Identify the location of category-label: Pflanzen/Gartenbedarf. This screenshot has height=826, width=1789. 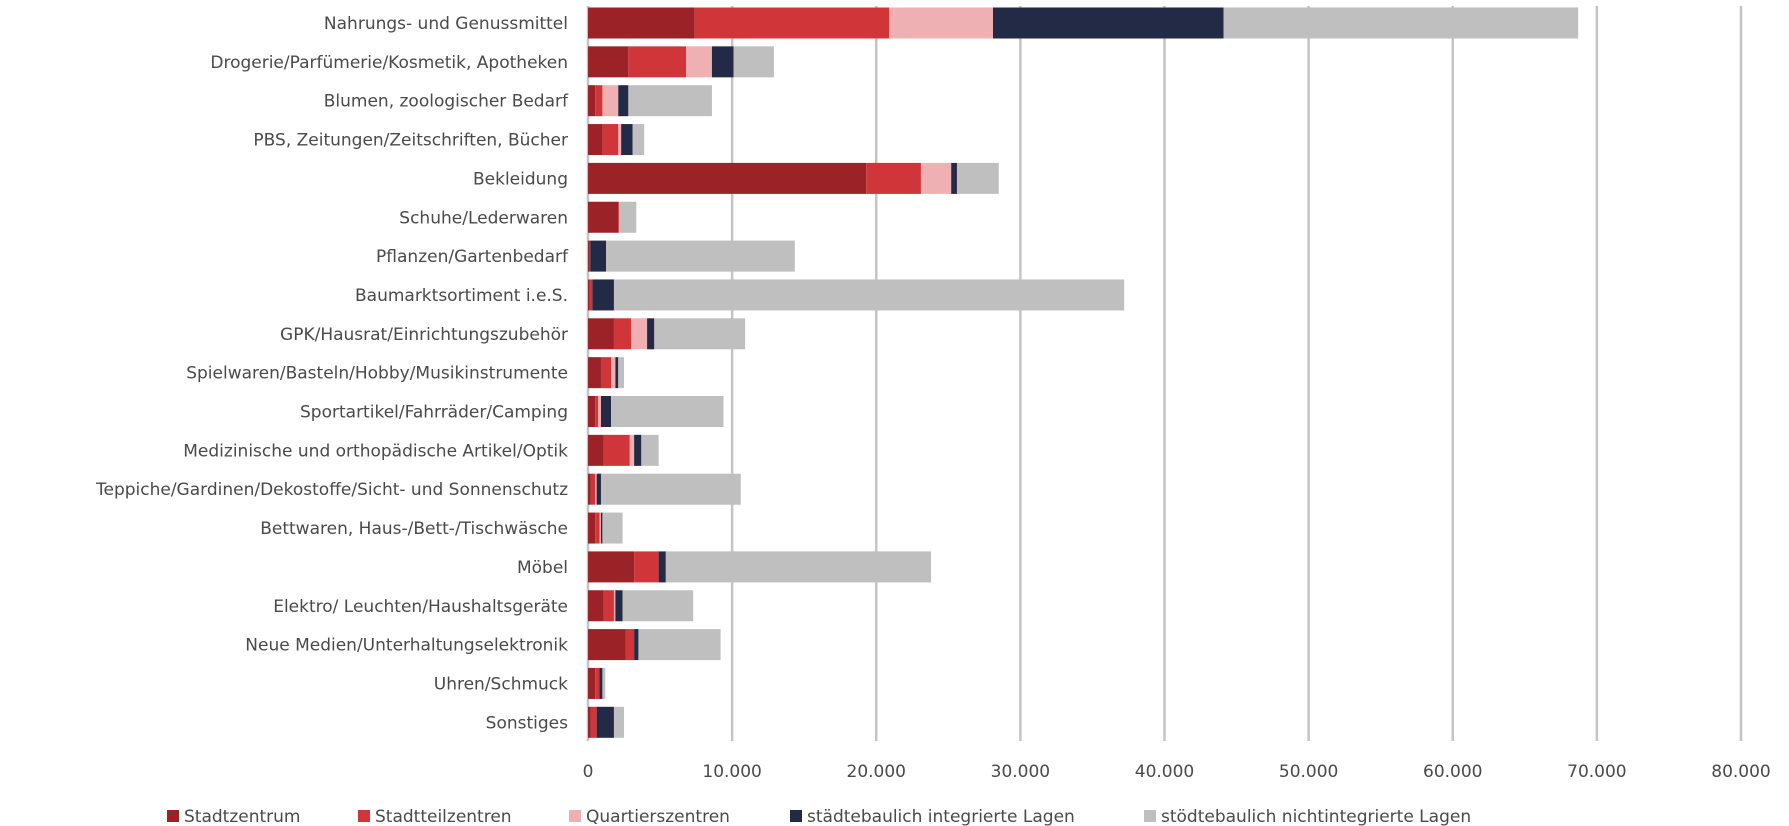
(472, 257).